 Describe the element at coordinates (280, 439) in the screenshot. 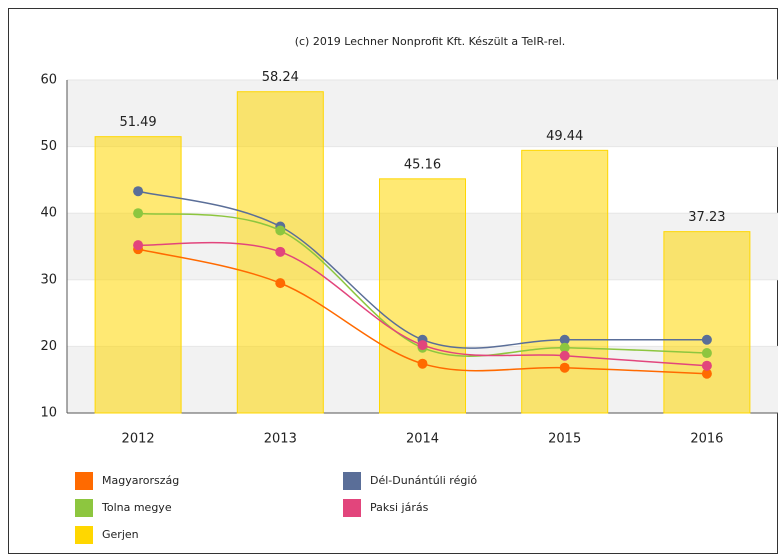

I see `x-tick-label: 2013` at that location.